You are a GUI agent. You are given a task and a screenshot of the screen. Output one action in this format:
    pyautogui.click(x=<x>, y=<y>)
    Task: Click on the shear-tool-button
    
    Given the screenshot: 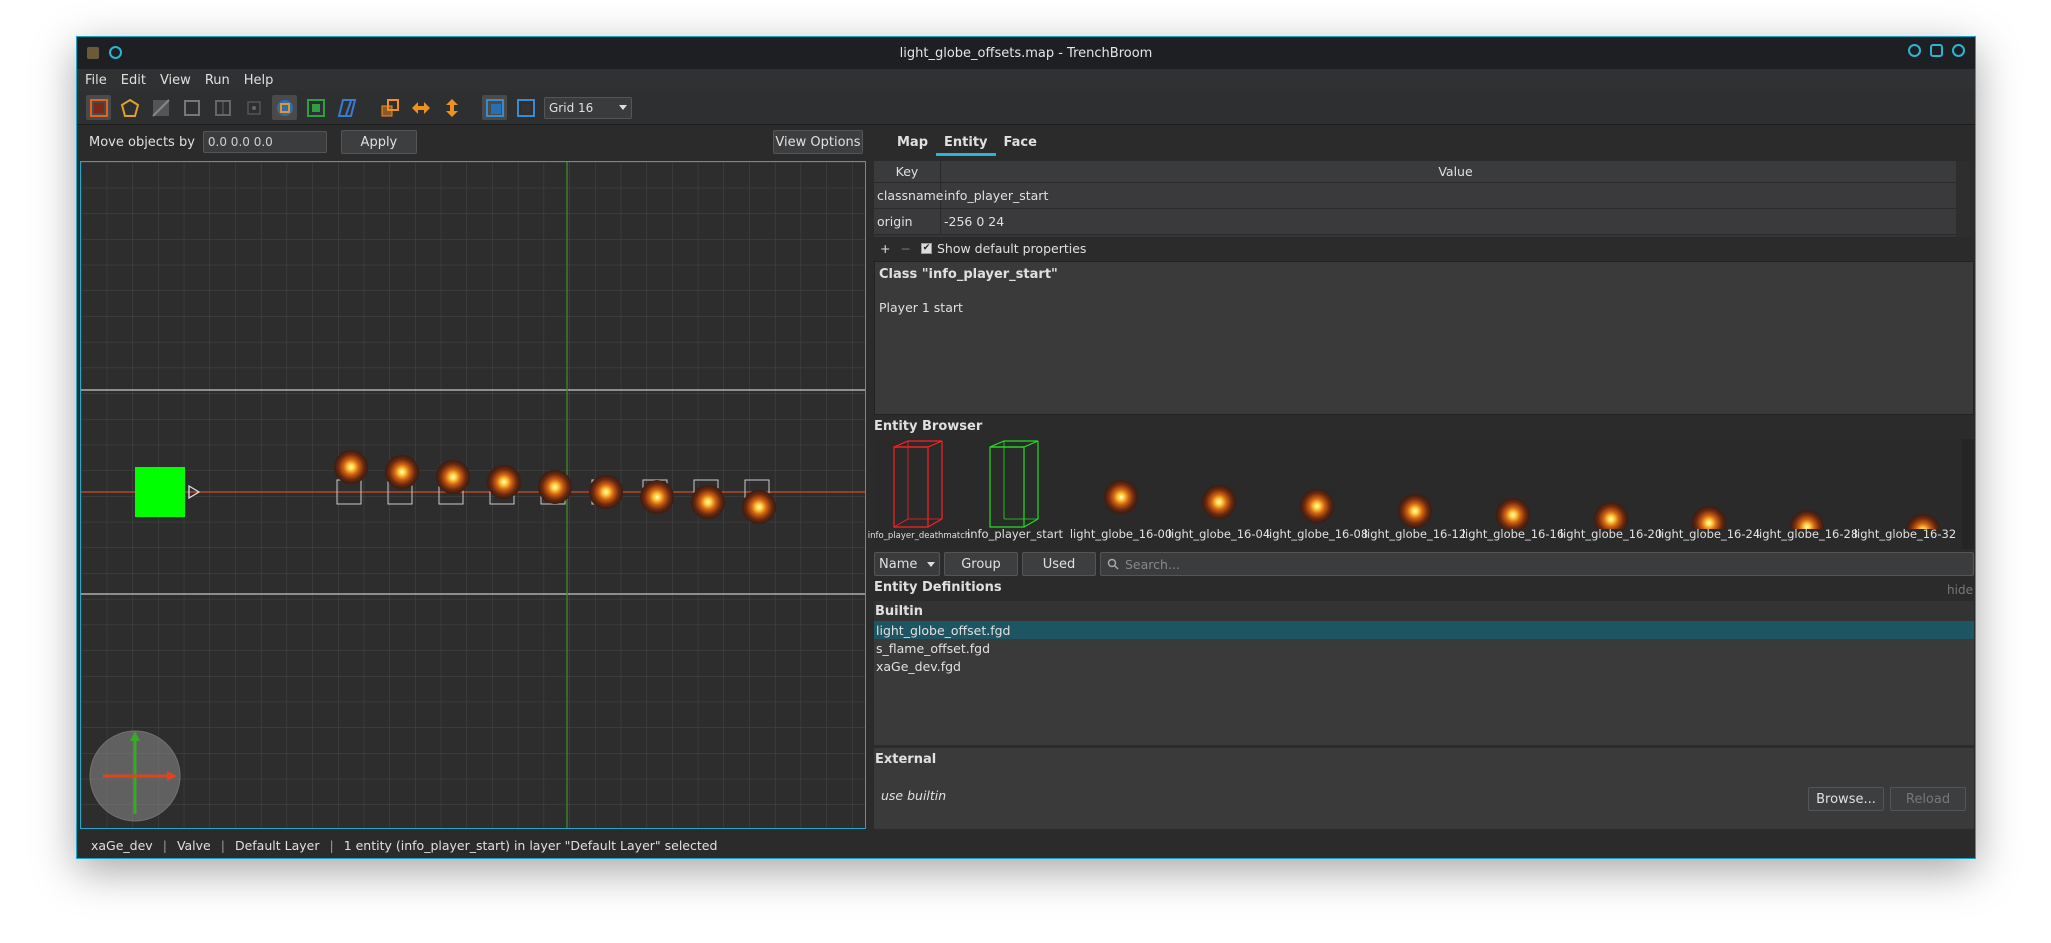 What is the action you would take?
    pyautogui.click(x=346, y=107)
    